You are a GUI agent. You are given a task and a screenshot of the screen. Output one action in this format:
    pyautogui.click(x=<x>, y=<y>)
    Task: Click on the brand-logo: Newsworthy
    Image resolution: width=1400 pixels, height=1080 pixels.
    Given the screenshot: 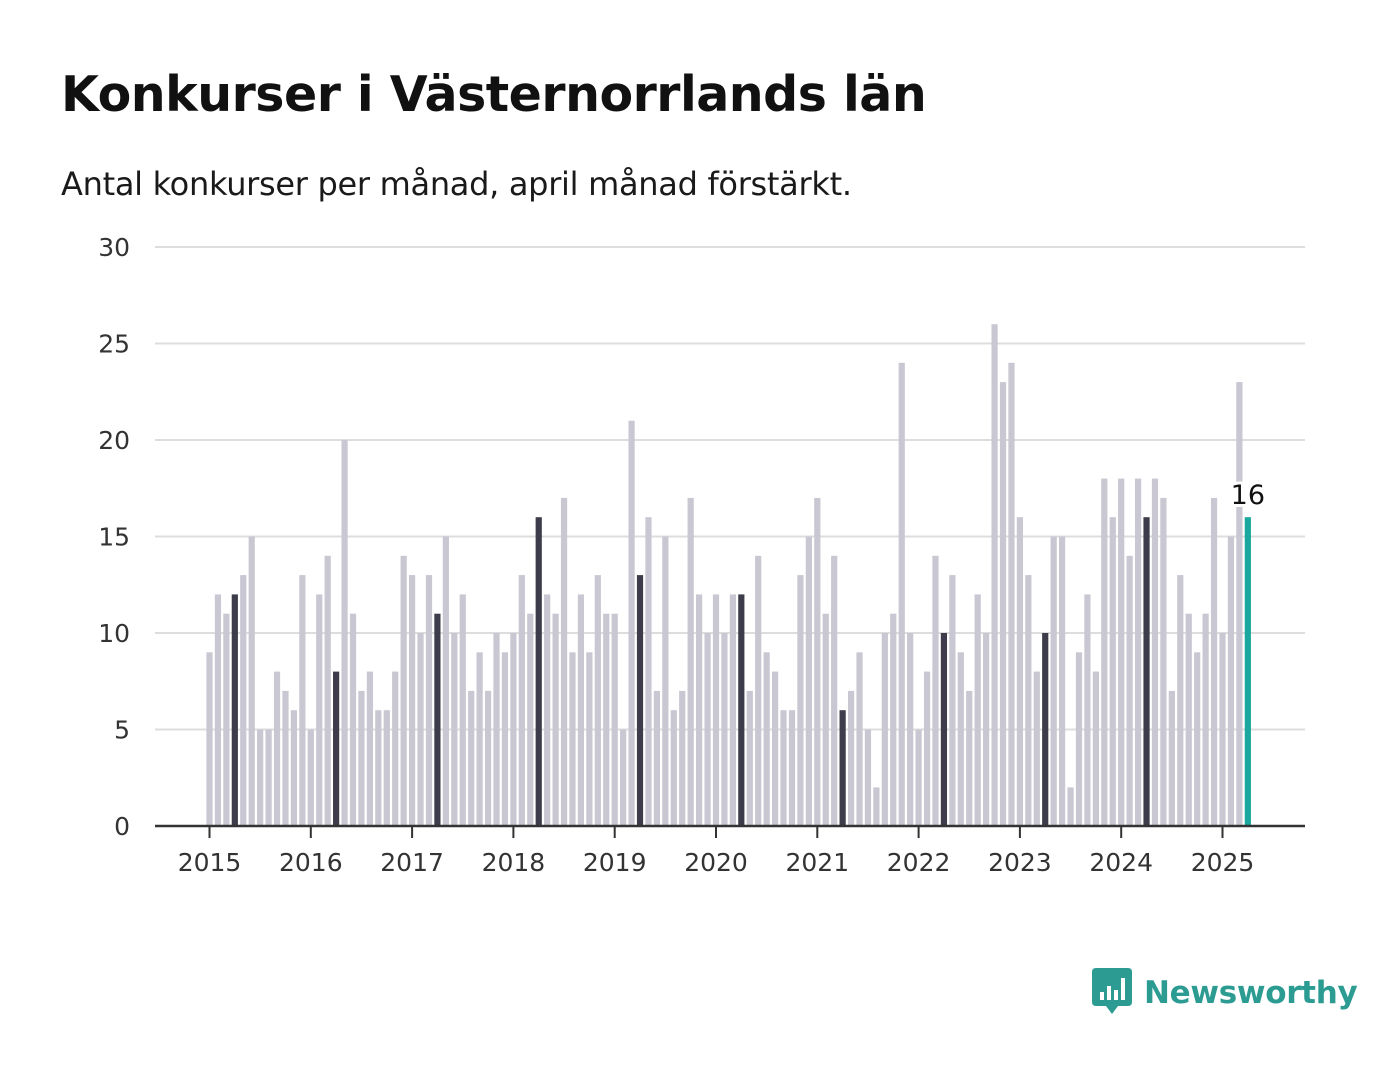 What is the action you would take?
    pyautogui.click(x=1225, y=993)
    